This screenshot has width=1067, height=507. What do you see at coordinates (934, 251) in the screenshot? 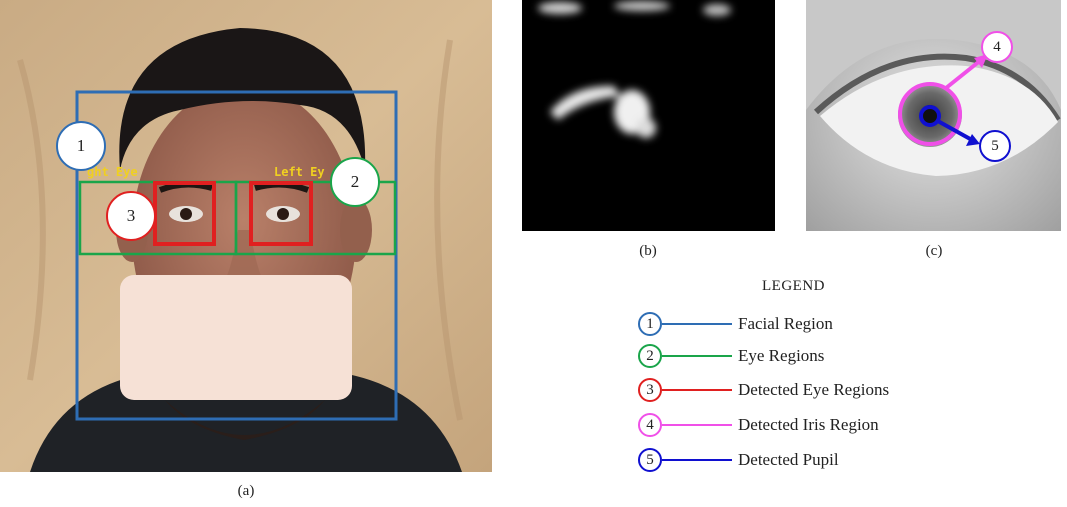
I see `caption-c: (c)` at bounding box center [934, 251].